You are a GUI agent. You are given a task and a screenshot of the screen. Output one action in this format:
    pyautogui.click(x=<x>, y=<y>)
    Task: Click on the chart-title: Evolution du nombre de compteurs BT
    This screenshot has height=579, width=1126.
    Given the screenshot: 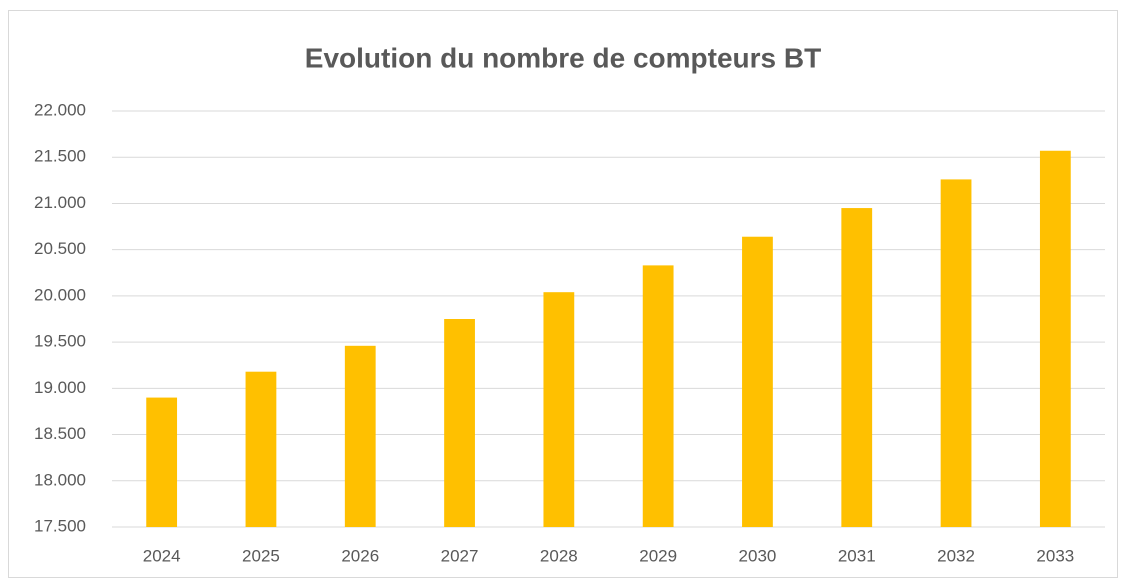 What is the action you would take?
    pyautogui.click(x=563, y=57)
    